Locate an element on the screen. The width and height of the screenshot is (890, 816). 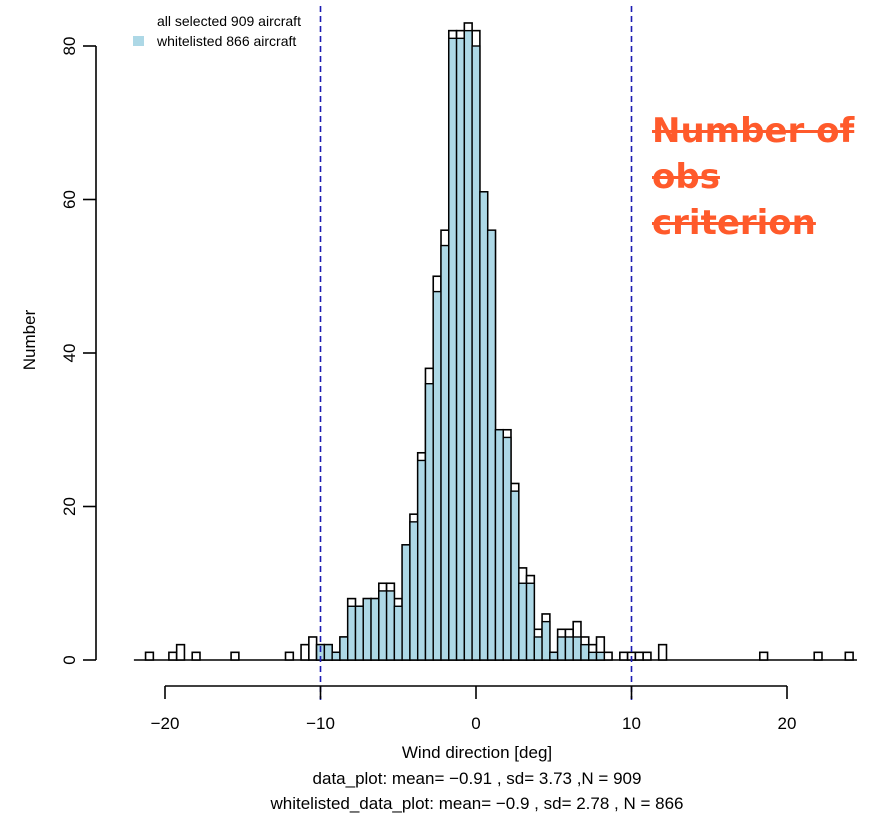
y-axis-label: Number is located at coordinates (29, 339).